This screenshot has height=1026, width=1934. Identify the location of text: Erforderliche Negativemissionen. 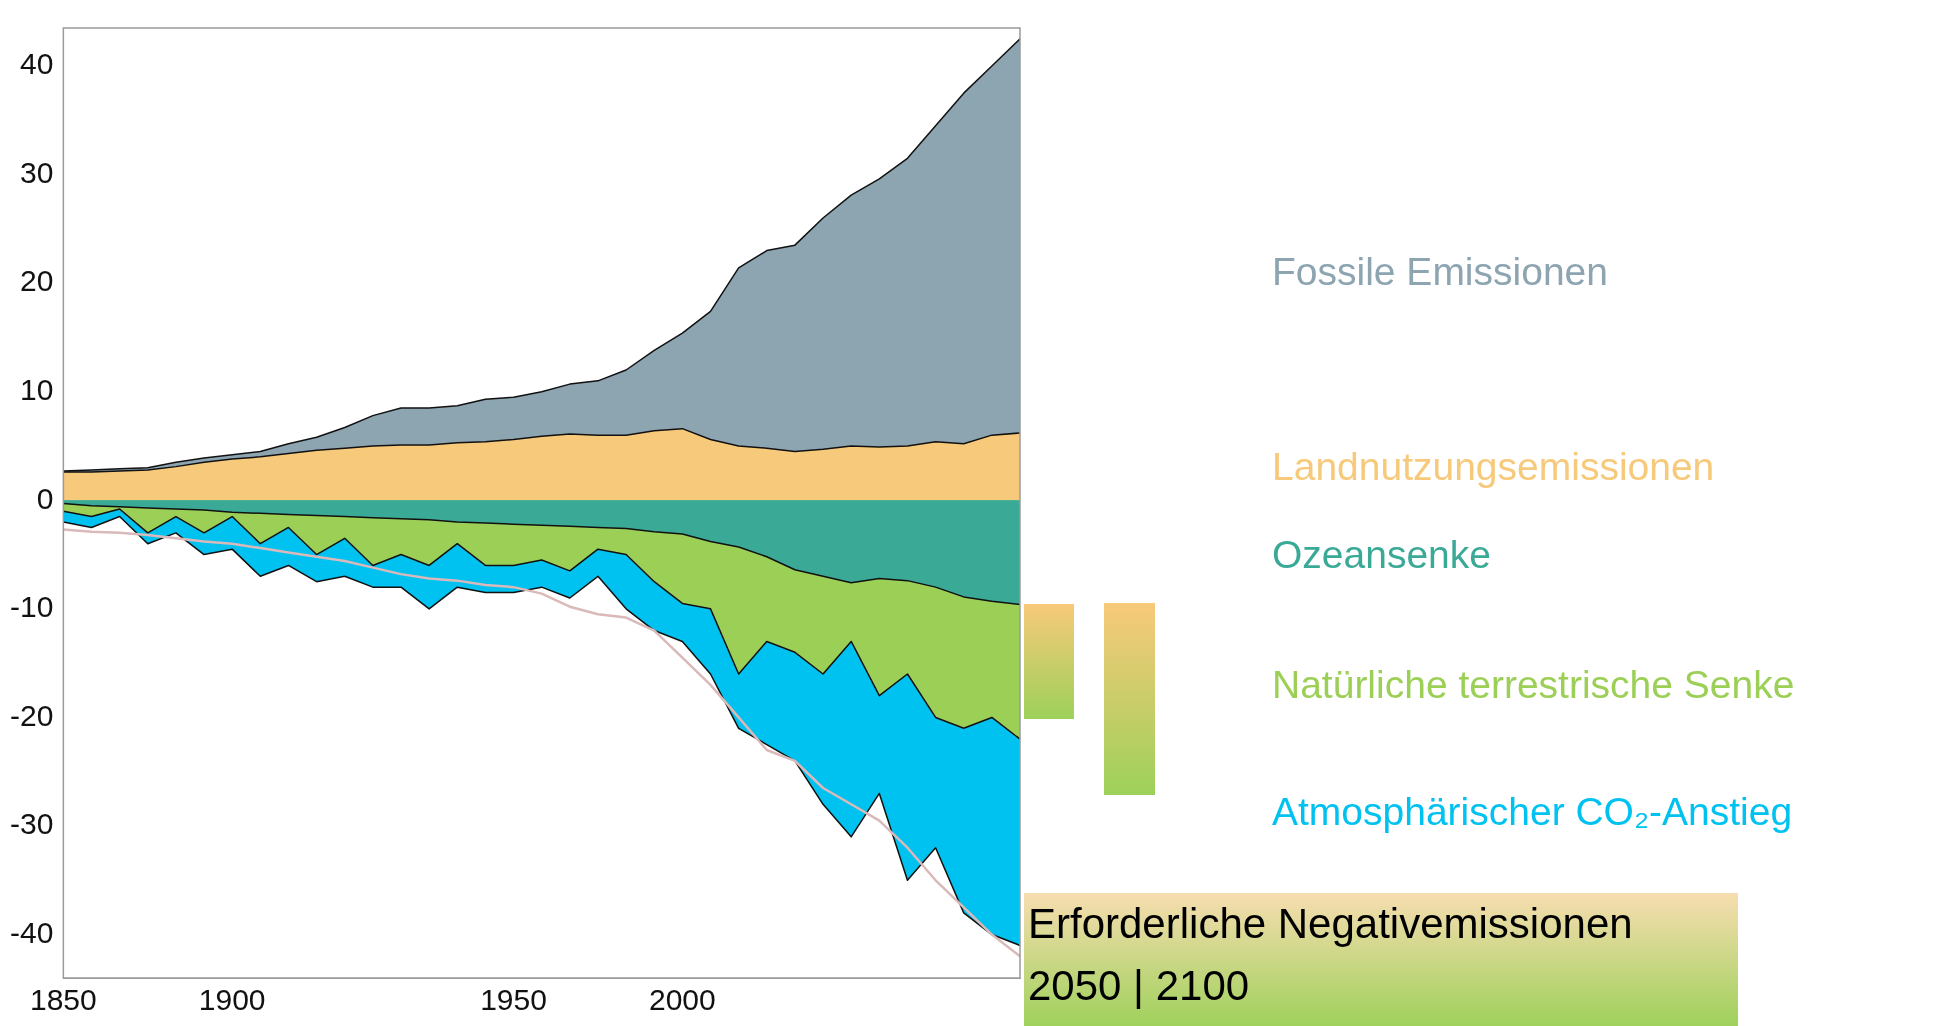
(1331, 924).